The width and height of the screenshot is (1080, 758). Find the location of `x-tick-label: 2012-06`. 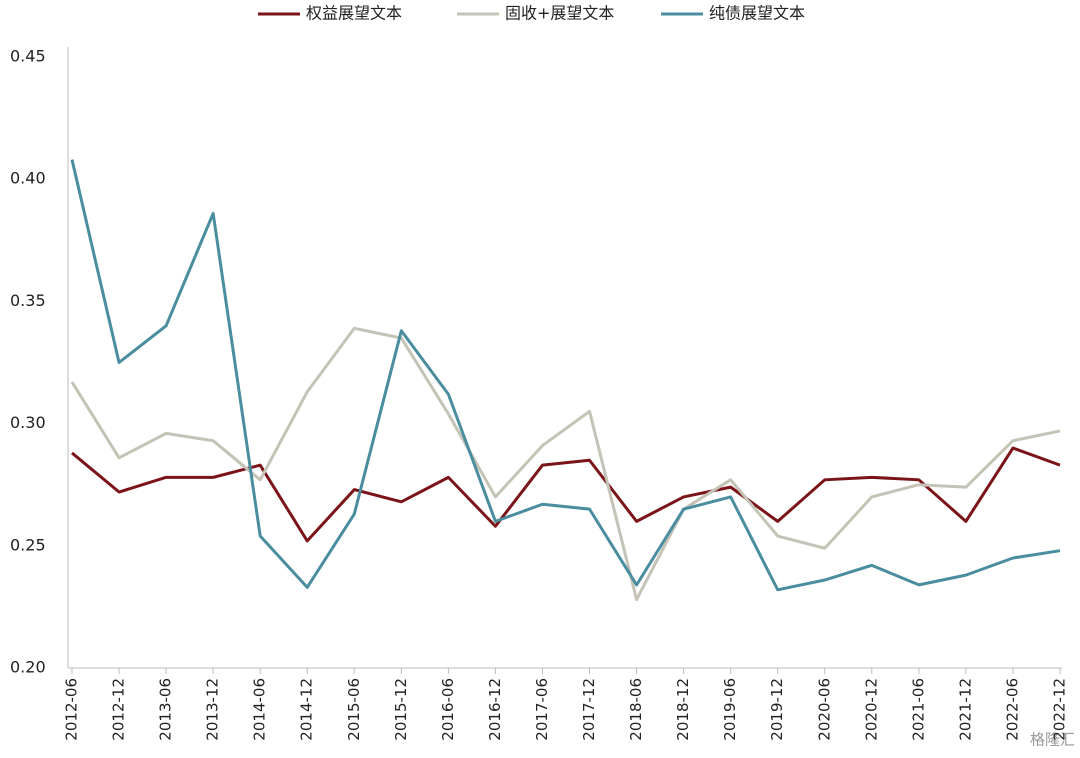

x-tick-label: 2012-06 is located at coordinates (72, 709).